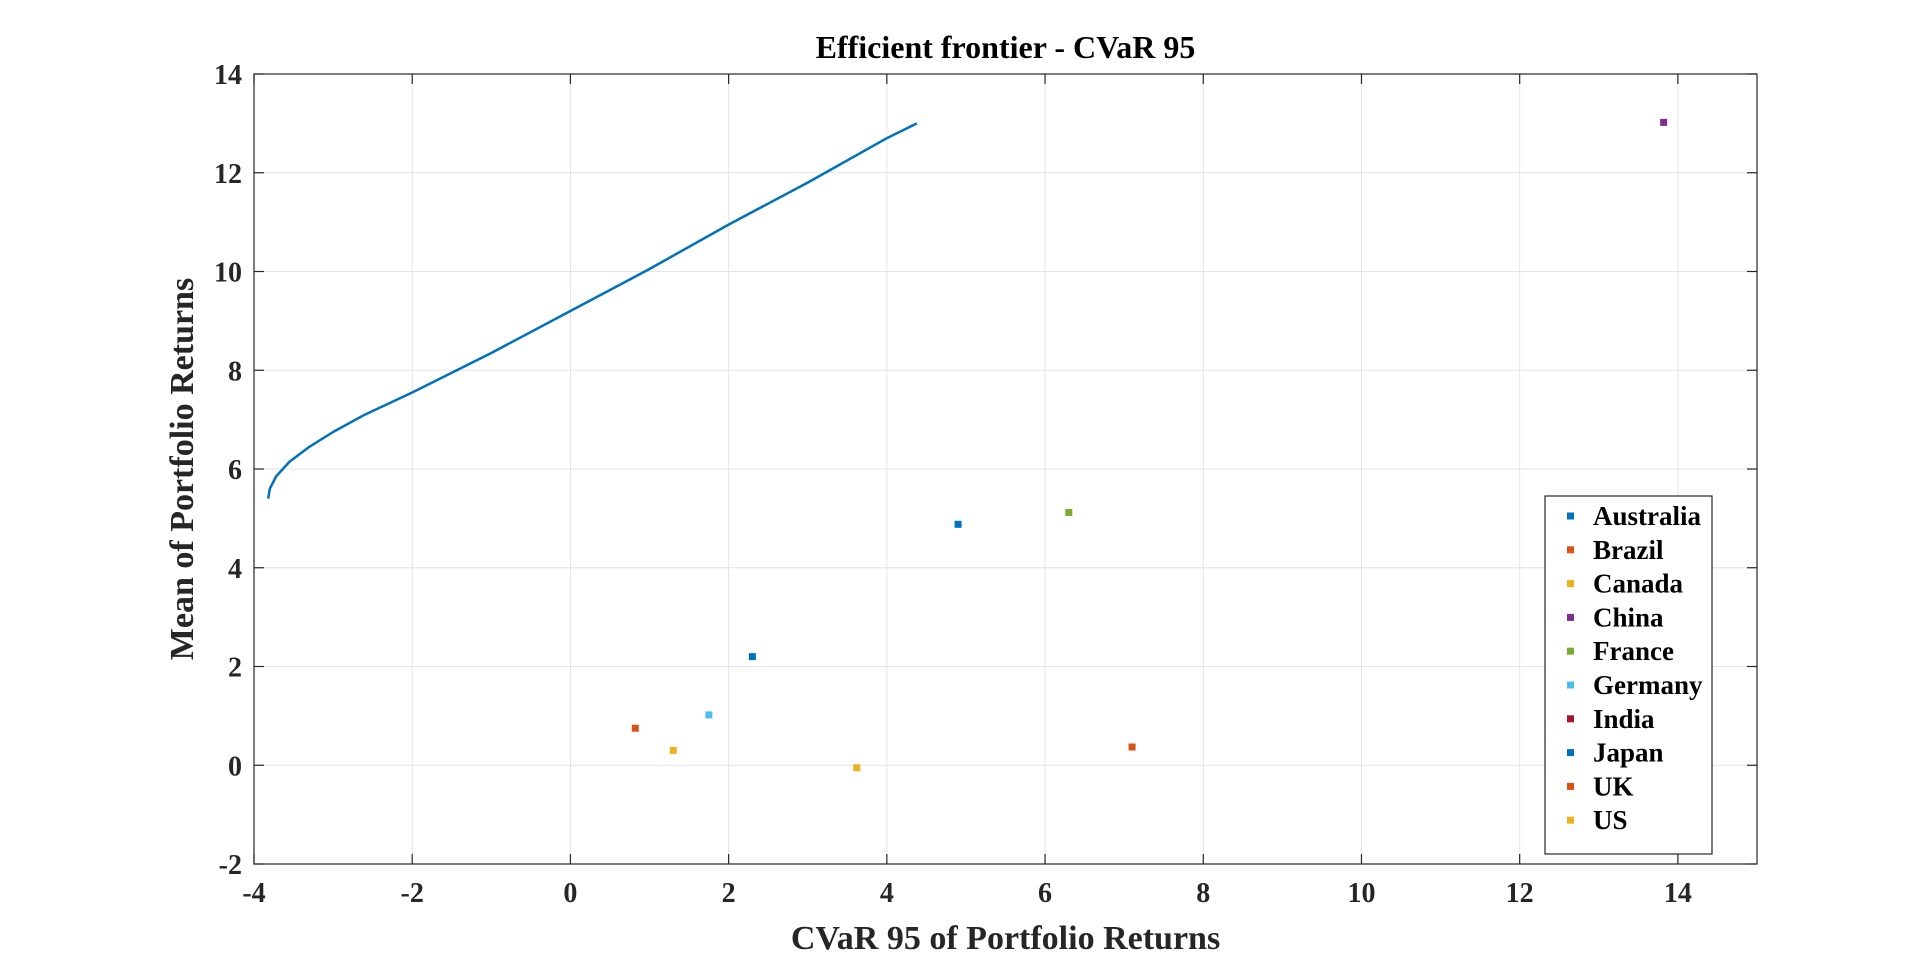 The width and height of the screenshot is (1920, 963). What do you see at coordinates (235, 569) in the screenshot?
I see `y-tick-label: 4` at bounding box center [235, 569].